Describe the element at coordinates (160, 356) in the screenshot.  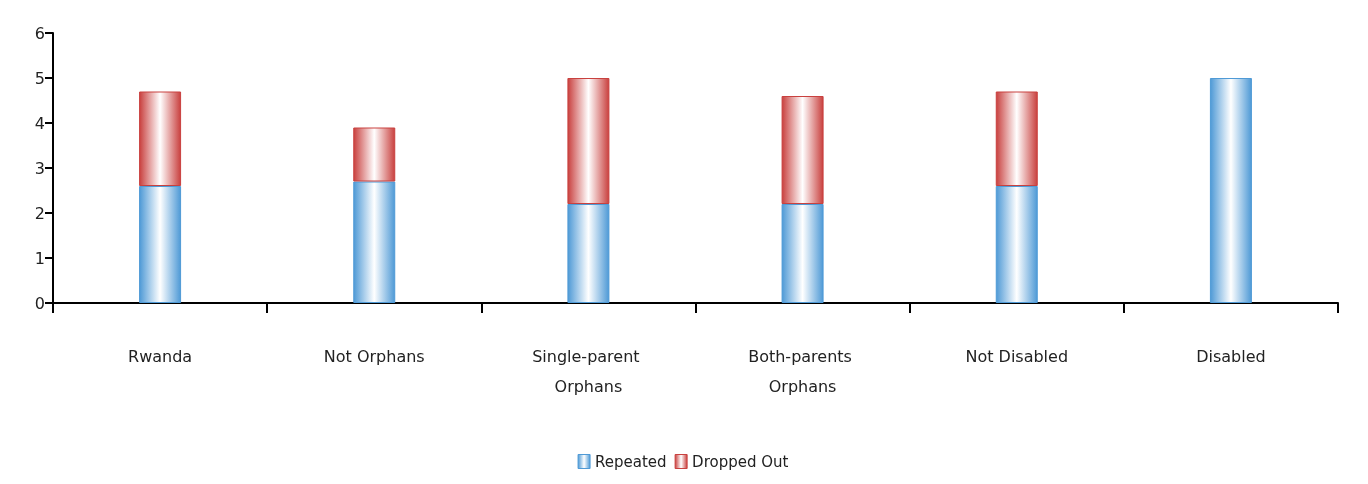
I see `x-tick-label: Rwanda` at that location.